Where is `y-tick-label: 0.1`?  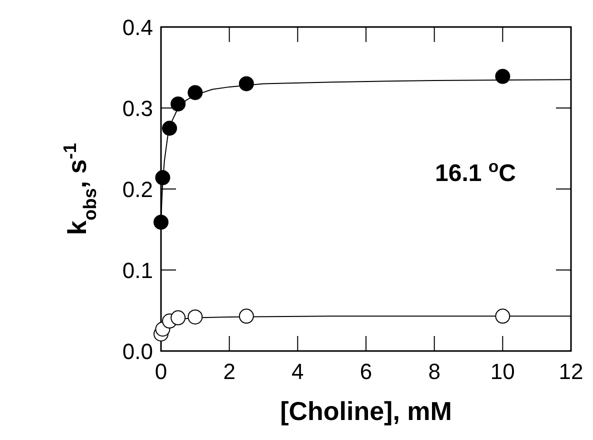 y-tick-label: 0.1 is located at coordinates (137, 270).